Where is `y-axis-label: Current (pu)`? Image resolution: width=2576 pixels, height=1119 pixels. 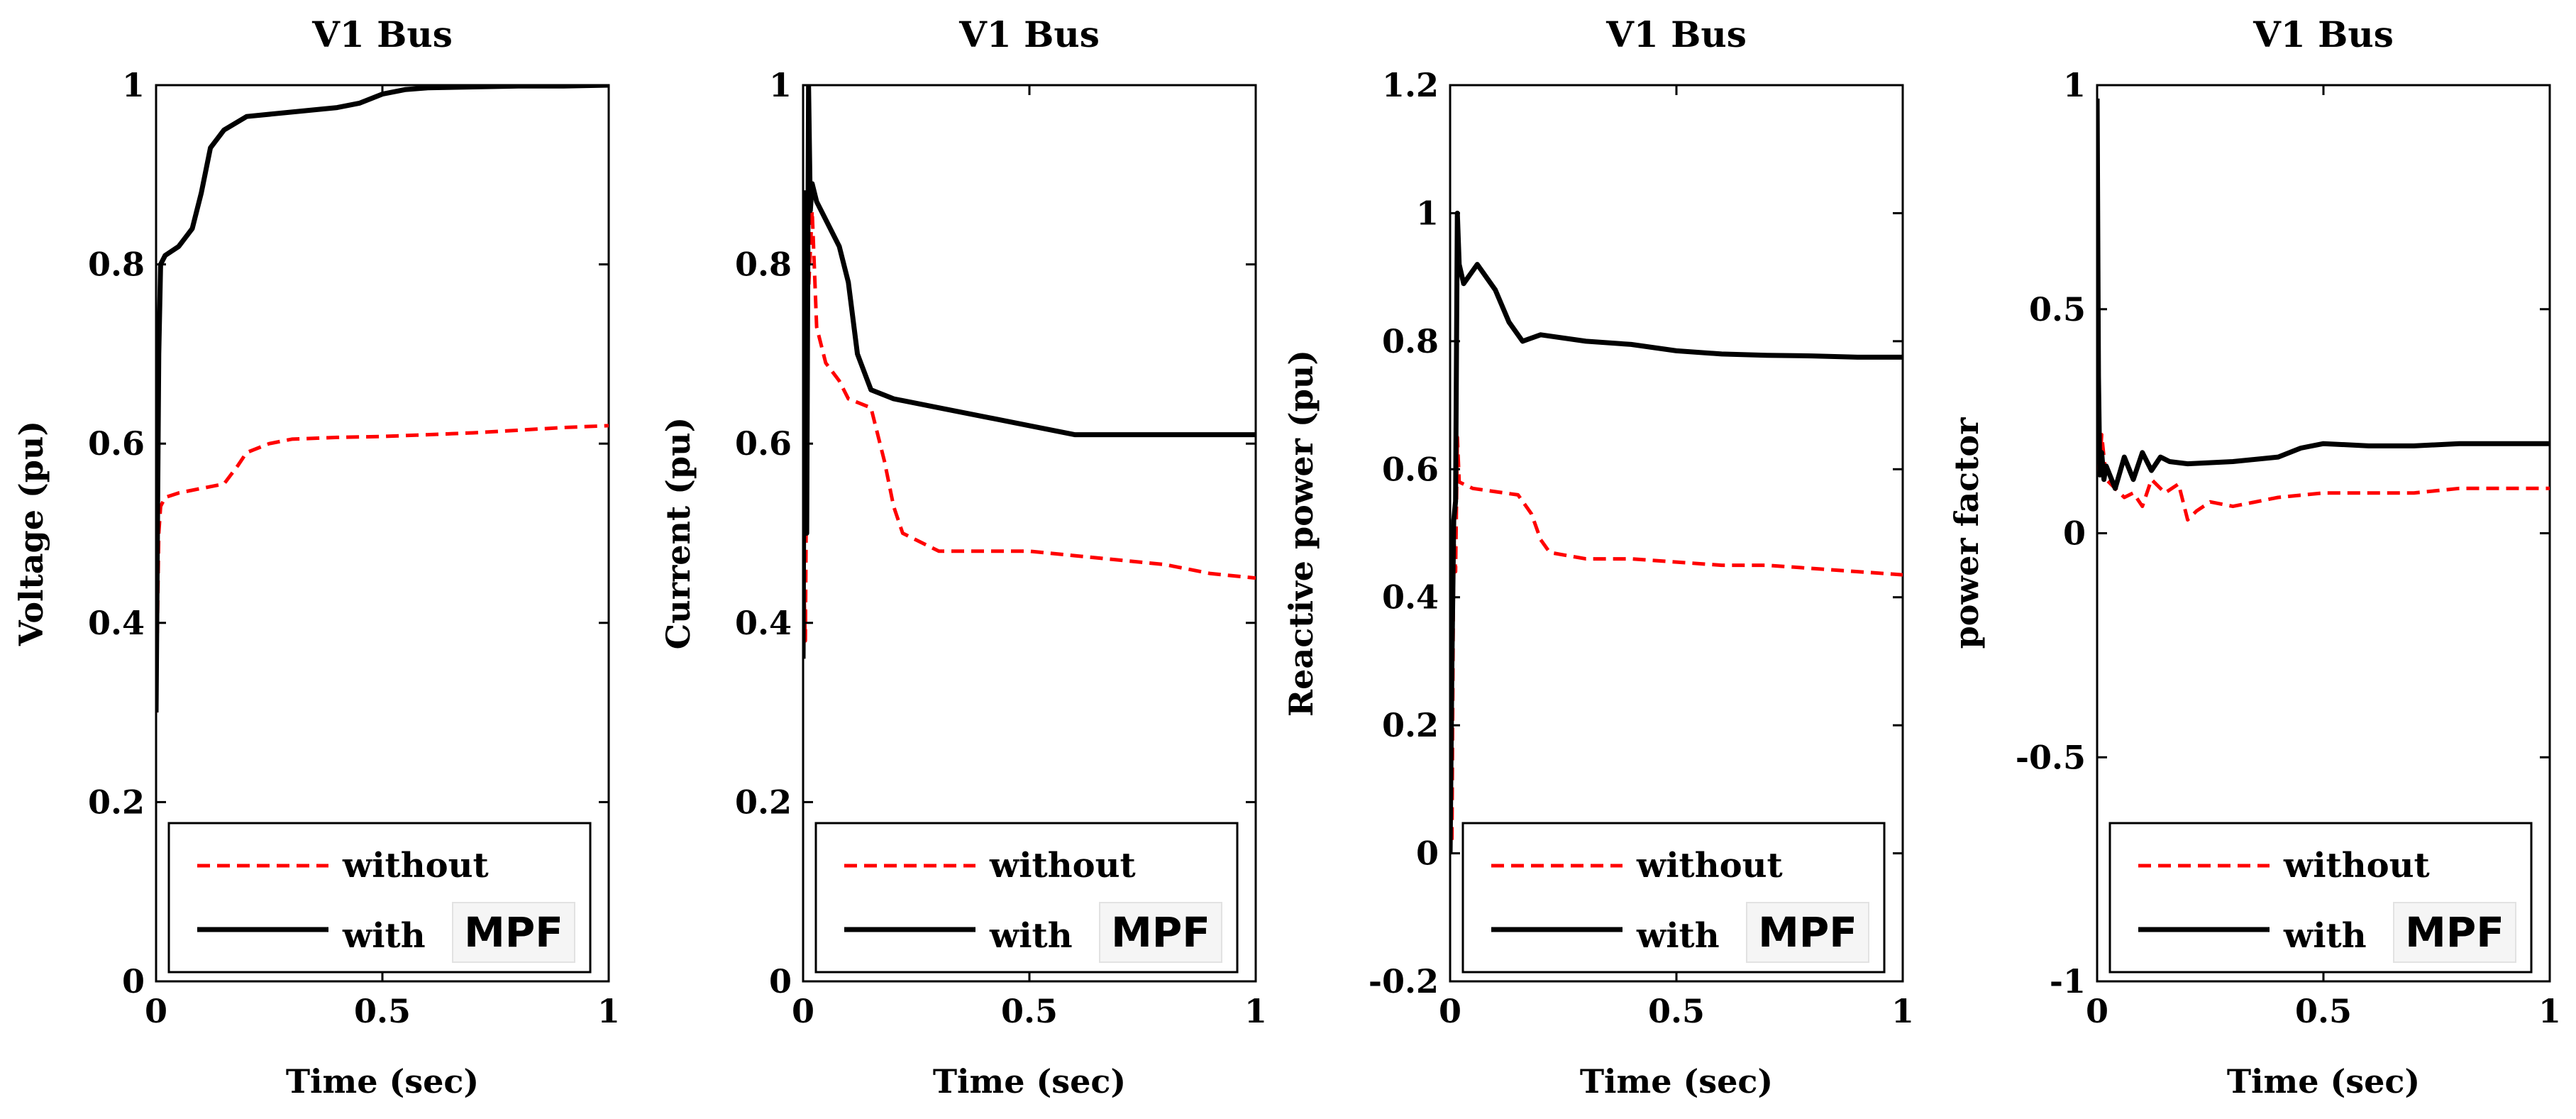
y-axis-label: Current (pu) is located at coordinates (678, 533).